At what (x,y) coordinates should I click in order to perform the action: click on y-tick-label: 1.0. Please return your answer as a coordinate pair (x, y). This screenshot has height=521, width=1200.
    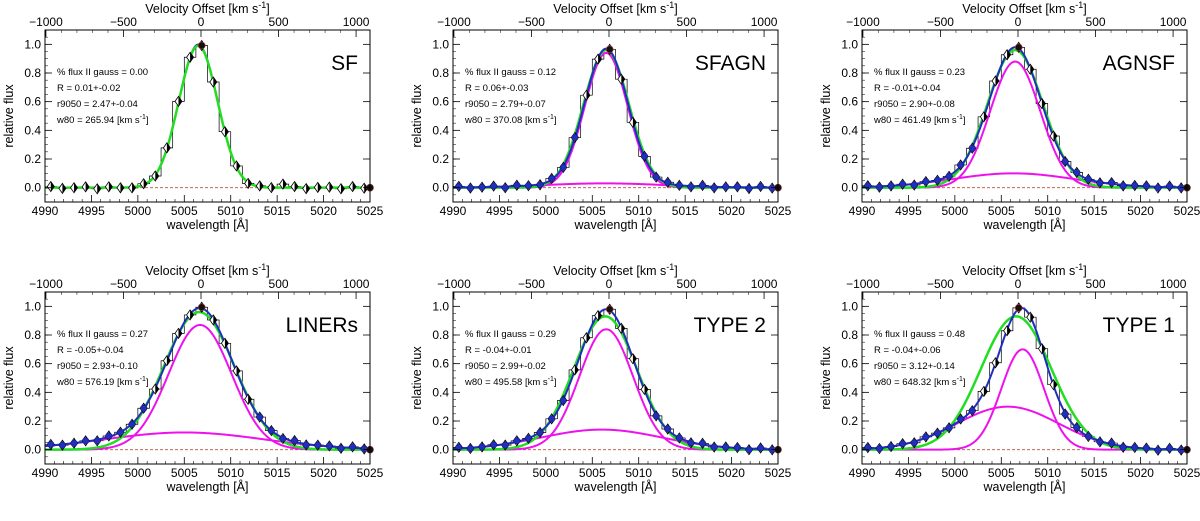
    Looking at the image, I should click on (32, 44).